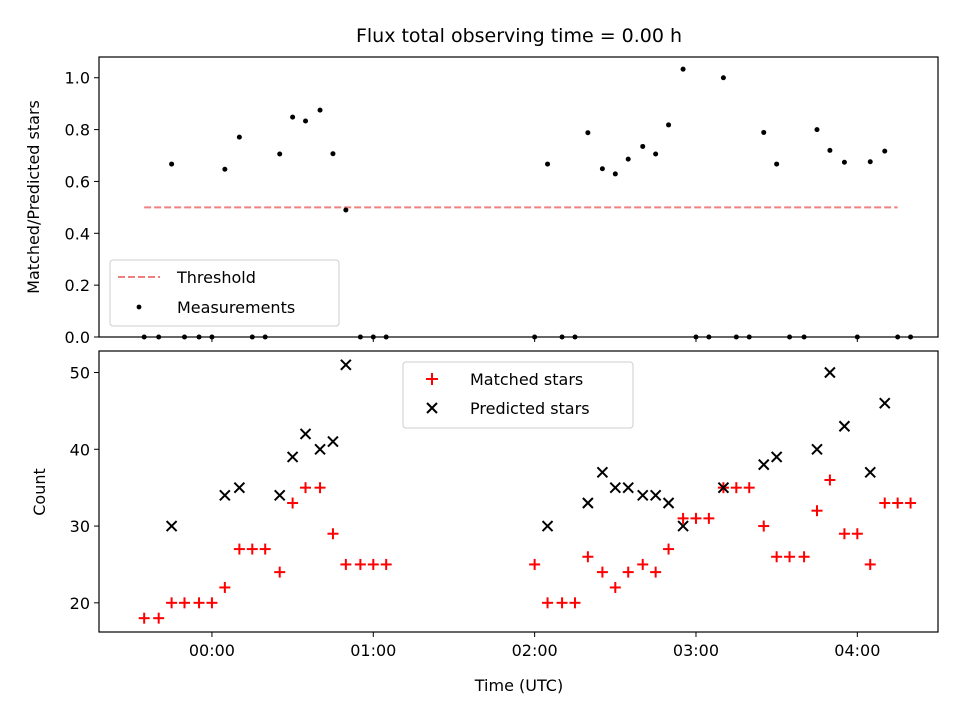  I want to click on count-x-tick-label: 00:00, so click(212, 650).